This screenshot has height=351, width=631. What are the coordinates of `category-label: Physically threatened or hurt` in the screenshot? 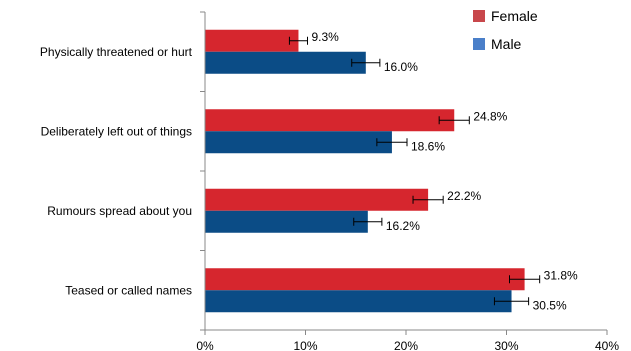 It's located at (116, 52).